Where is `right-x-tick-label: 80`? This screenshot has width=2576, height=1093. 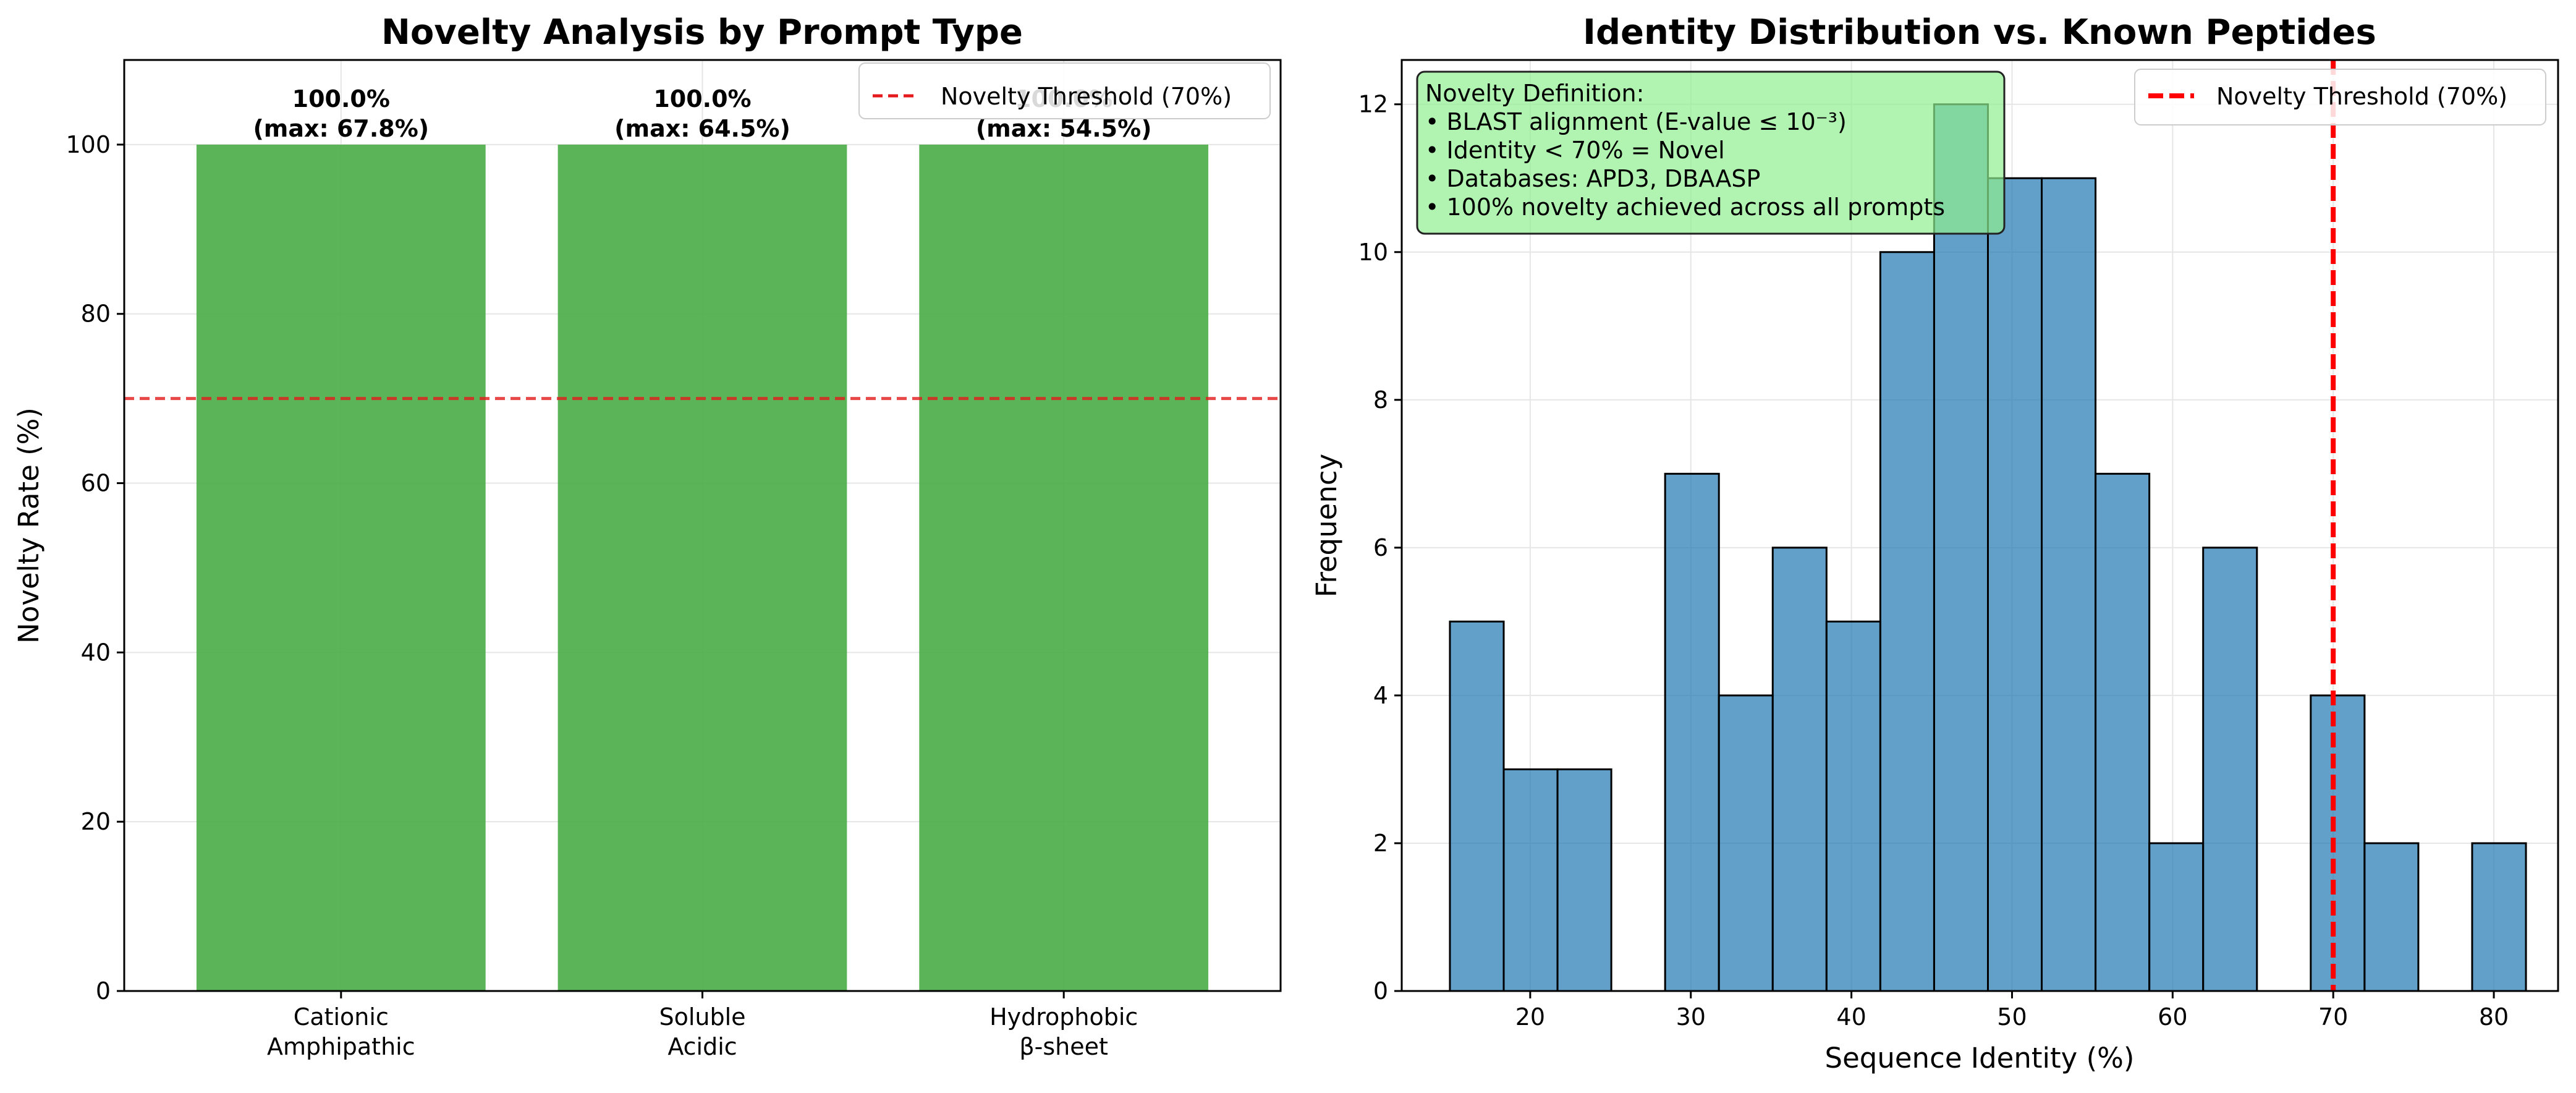
right-x-tick-label: 80 is located at coordinates (2494, 1017).